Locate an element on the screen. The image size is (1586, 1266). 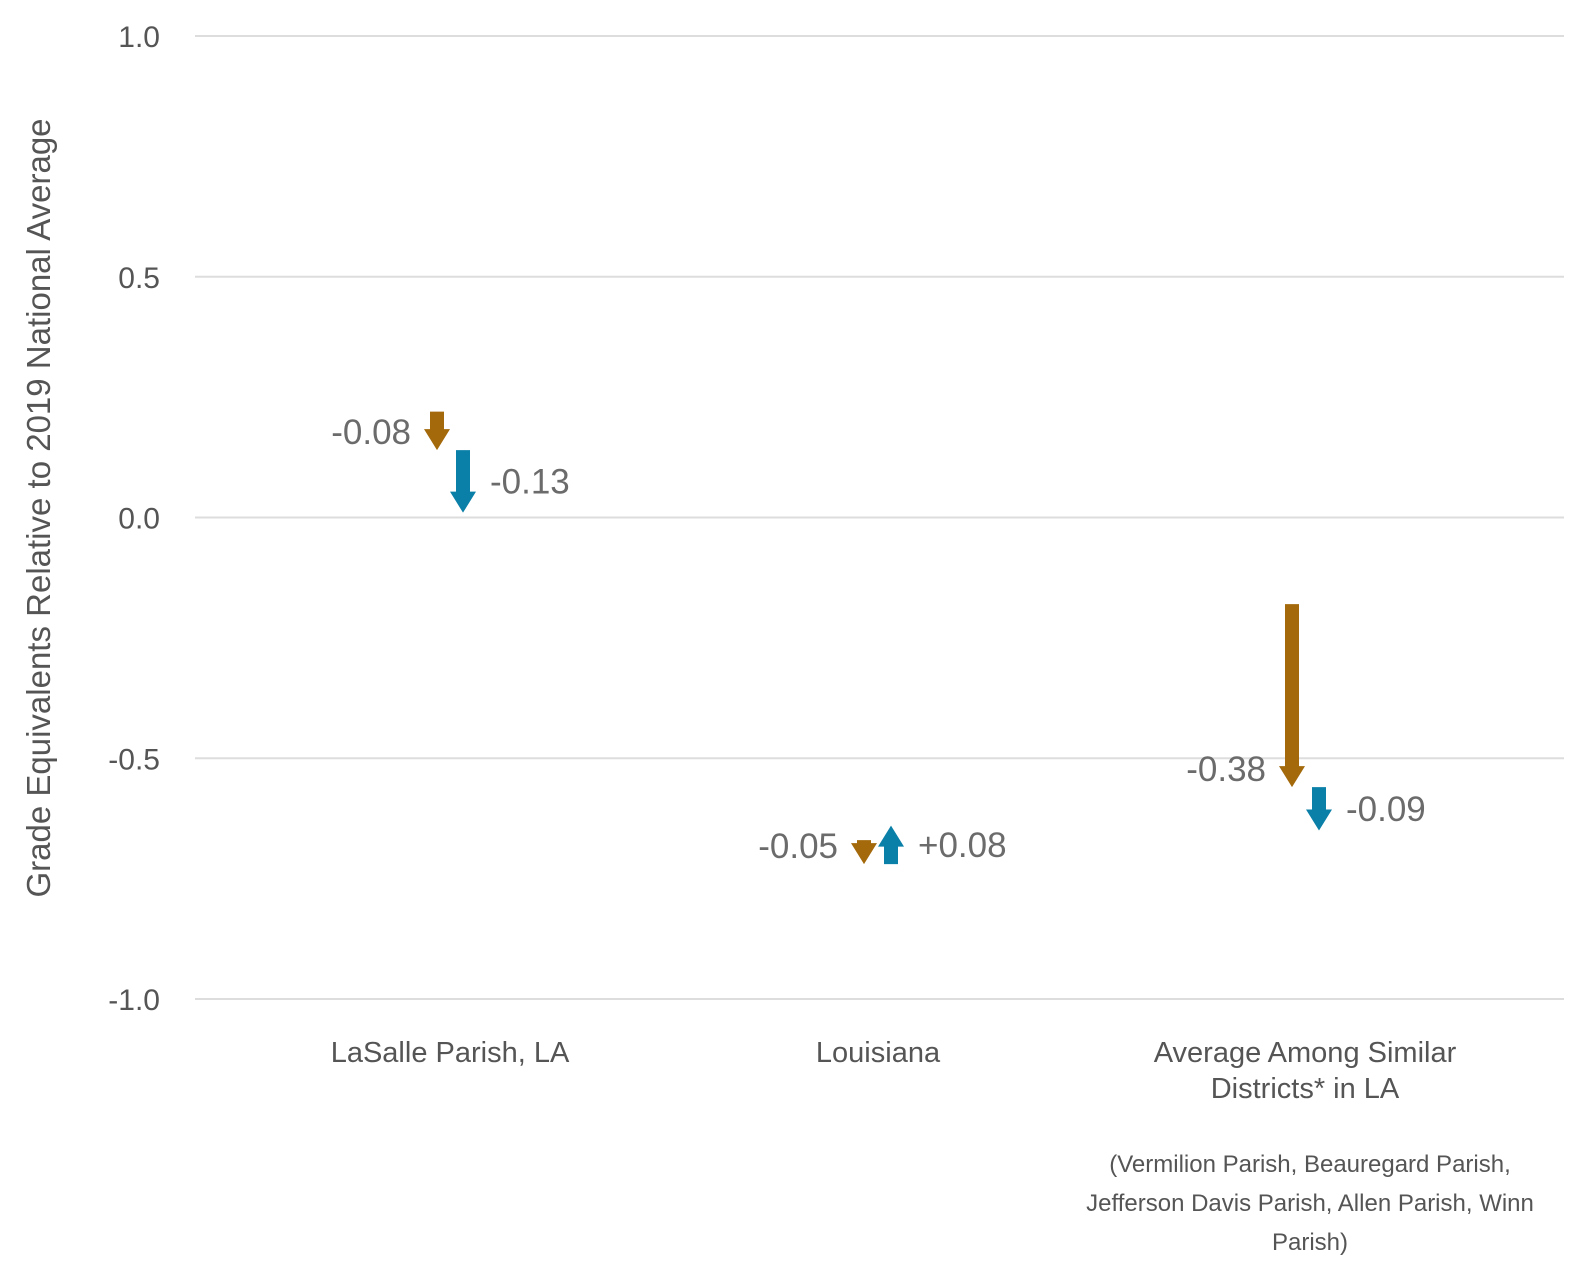
category-note: Parish) is located at coordinates (1310, 1242).